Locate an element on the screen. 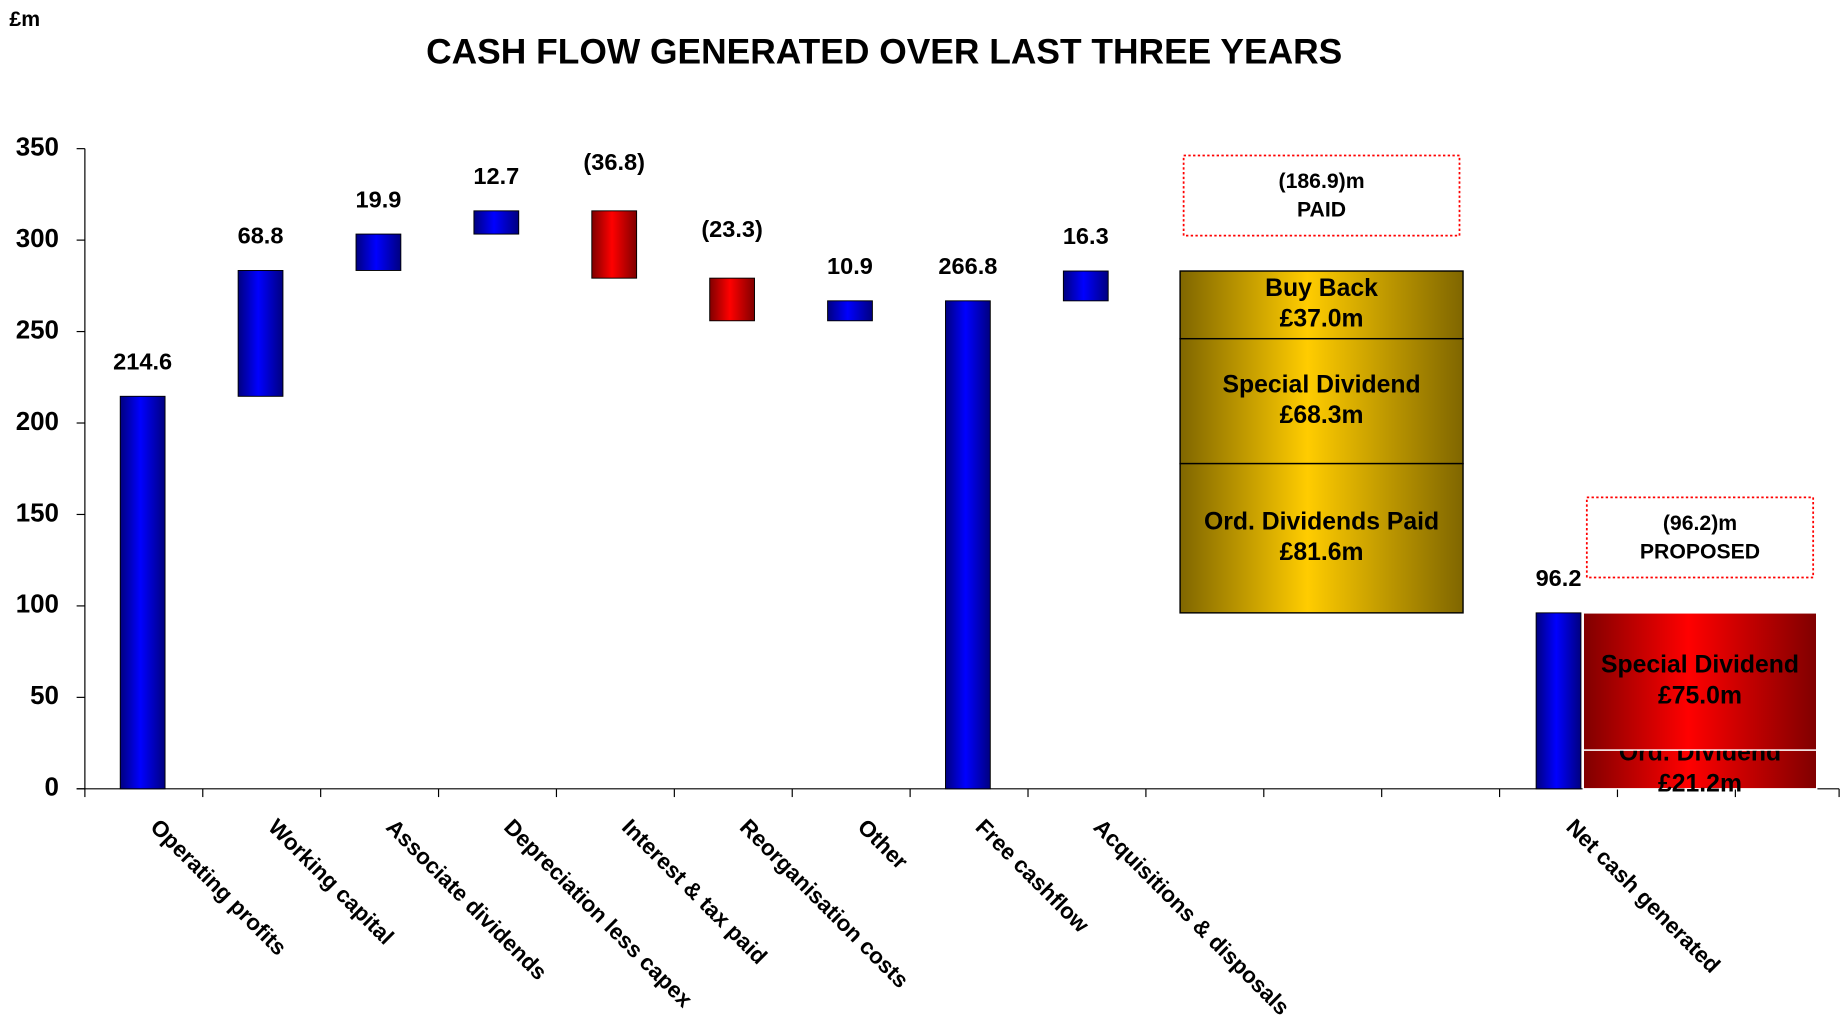  y-unit: £m is located at coordinates (24, 19).